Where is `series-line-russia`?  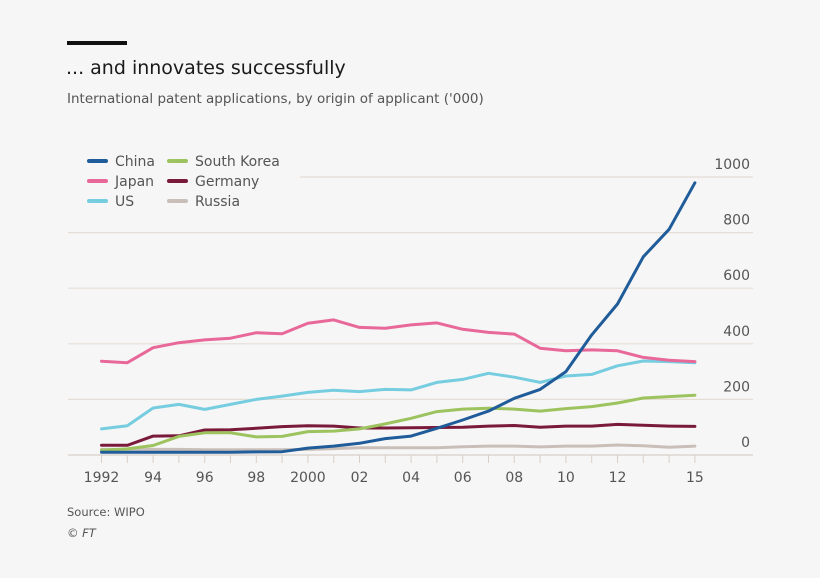
series-line-russia is located at coordinates (398, 447).